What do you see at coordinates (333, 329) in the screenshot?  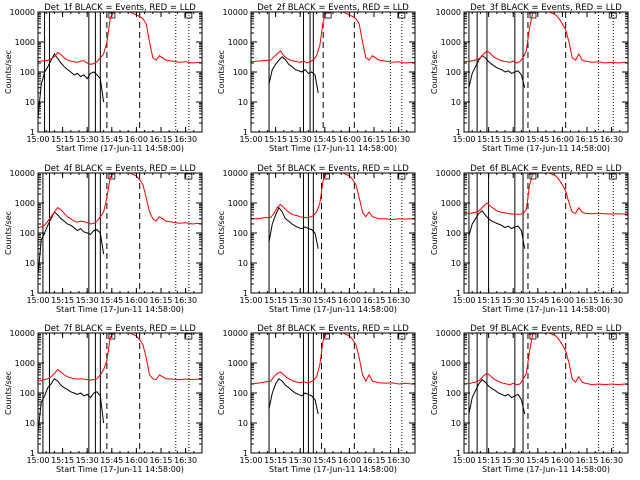 I see `chart-title: Det_8f BLACK = Events, RED = LLD` at bounding box center [333, 329].